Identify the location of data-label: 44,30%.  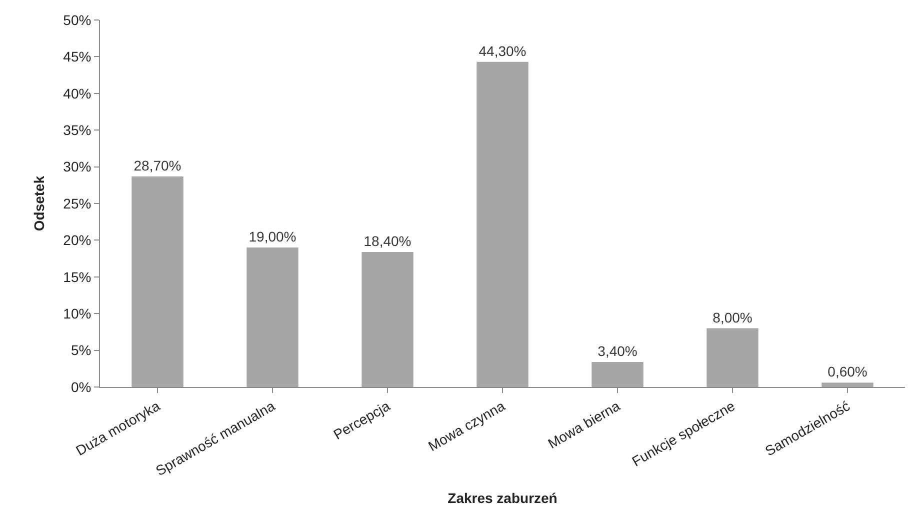
(502, 50).